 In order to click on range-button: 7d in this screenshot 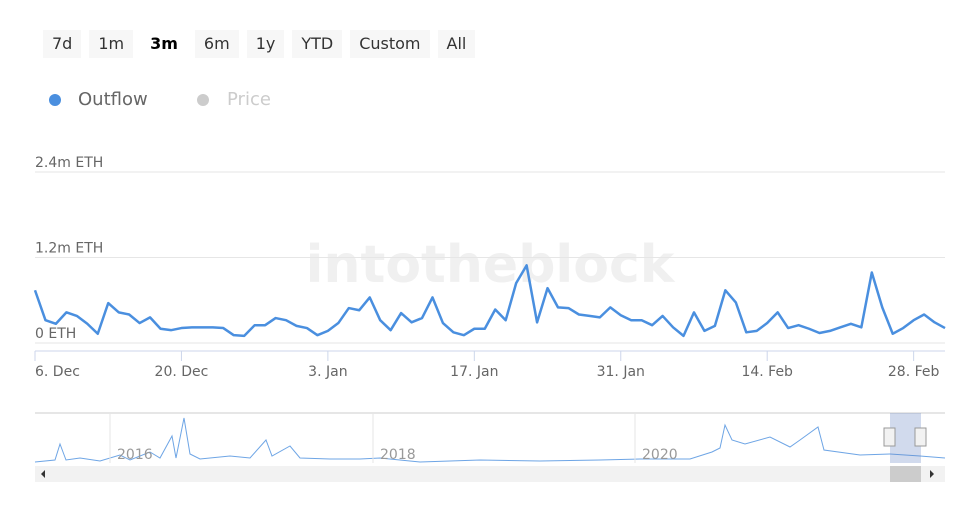, I will do `click(62, 44)`.